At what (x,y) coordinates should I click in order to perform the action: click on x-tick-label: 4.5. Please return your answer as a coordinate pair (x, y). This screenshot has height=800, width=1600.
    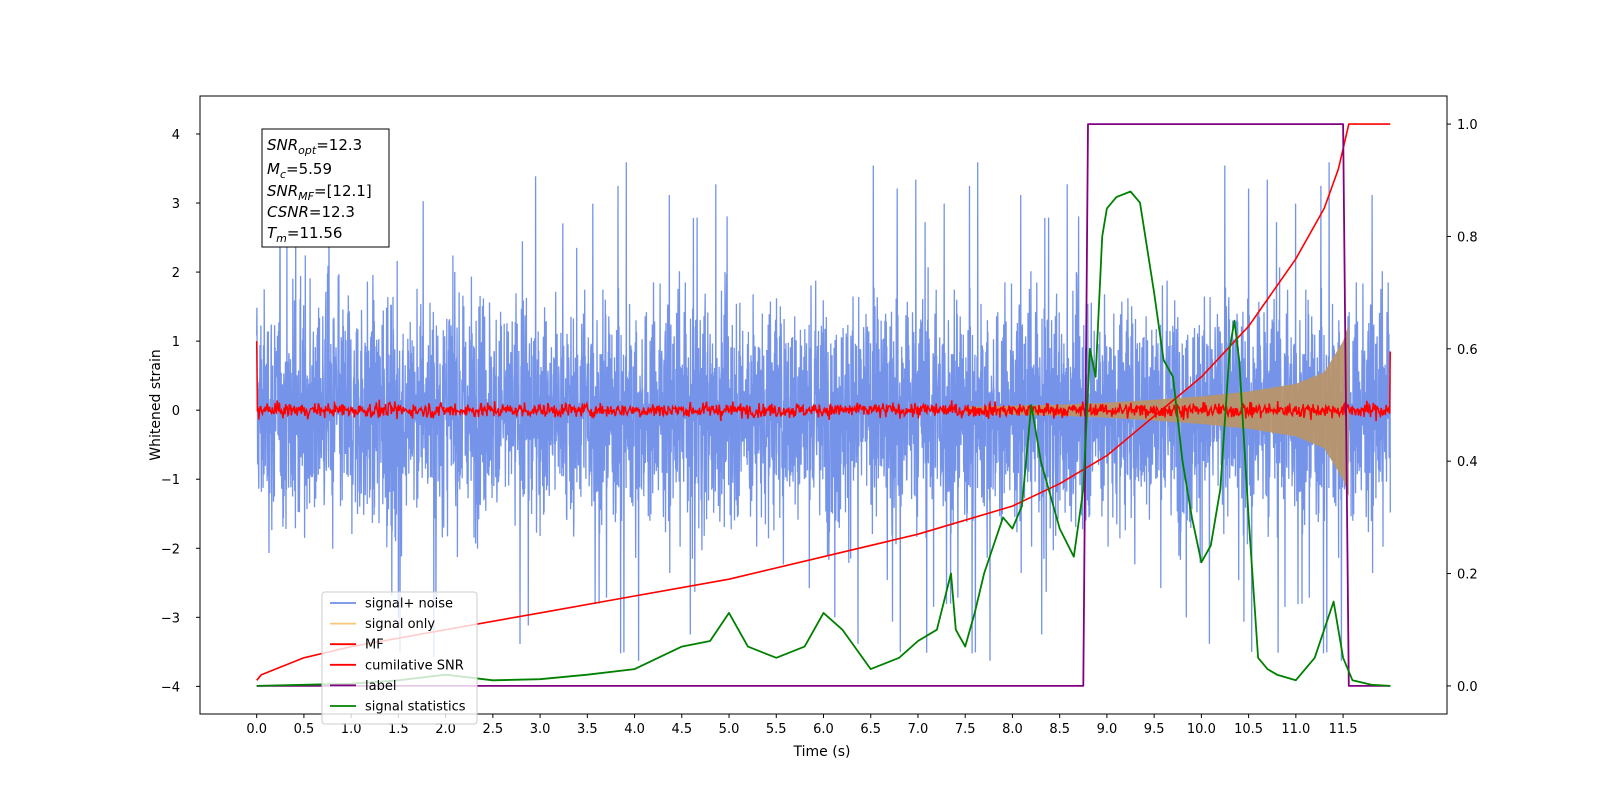
    Looking at the image, I should click on (681, 729).